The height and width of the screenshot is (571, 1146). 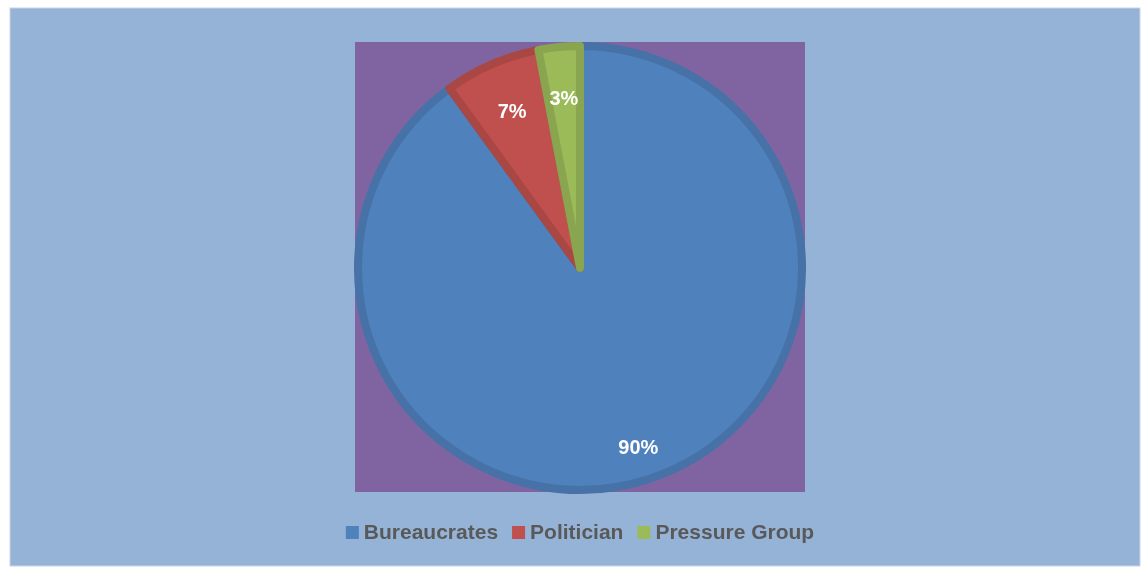 I want to click on data-label: 7%, so click(x=512, y=111).